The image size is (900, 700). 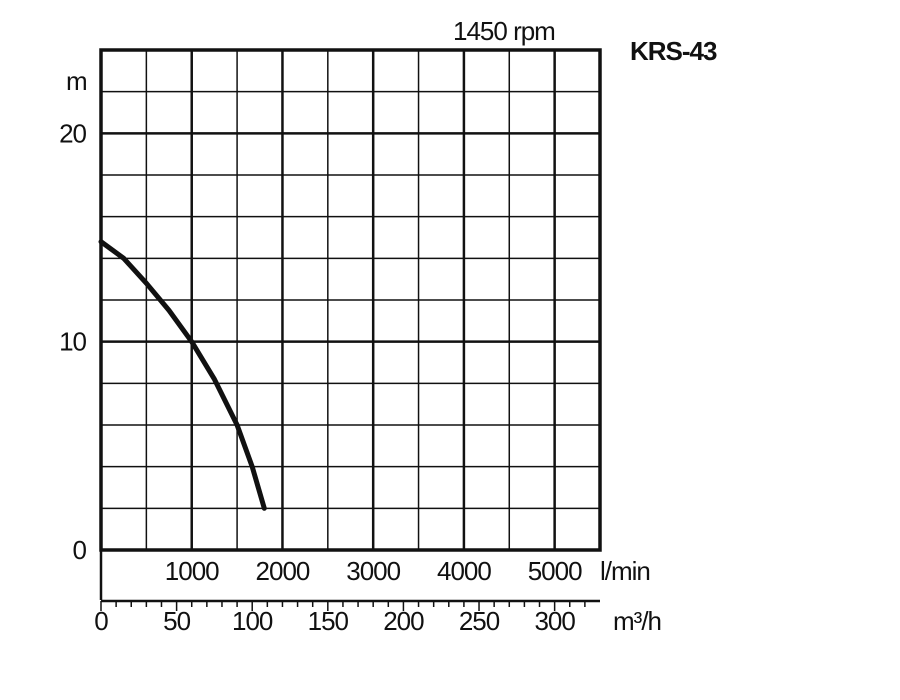 I want to click on m3h-tick-label: 300, so click(x=554, y=621).